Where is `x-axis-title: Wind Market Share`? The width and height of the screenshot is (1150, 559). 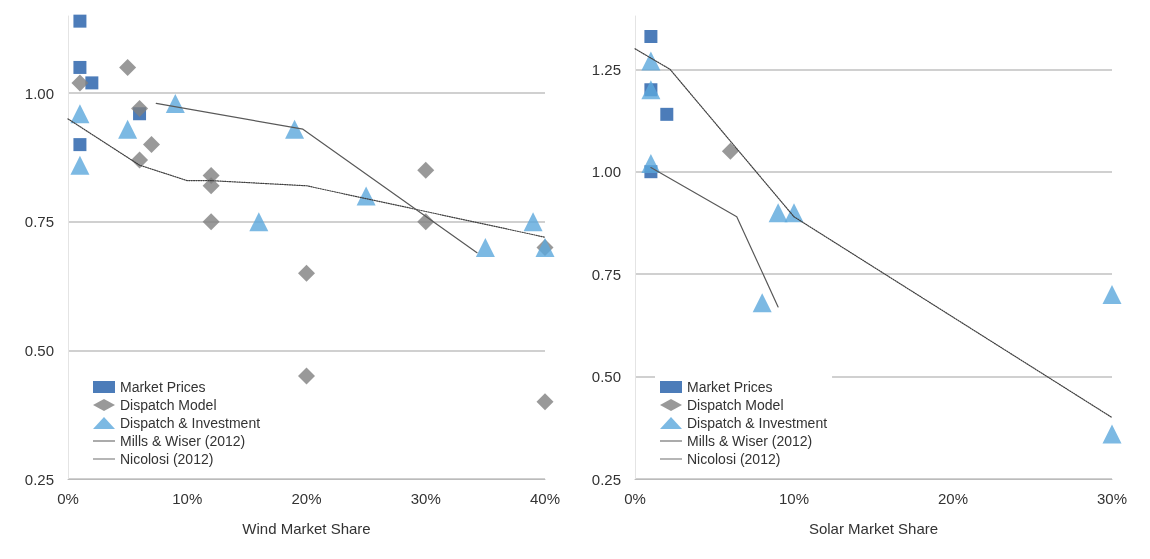
x-axis-title: Wind Market Share is located at coordinates (306, 528).